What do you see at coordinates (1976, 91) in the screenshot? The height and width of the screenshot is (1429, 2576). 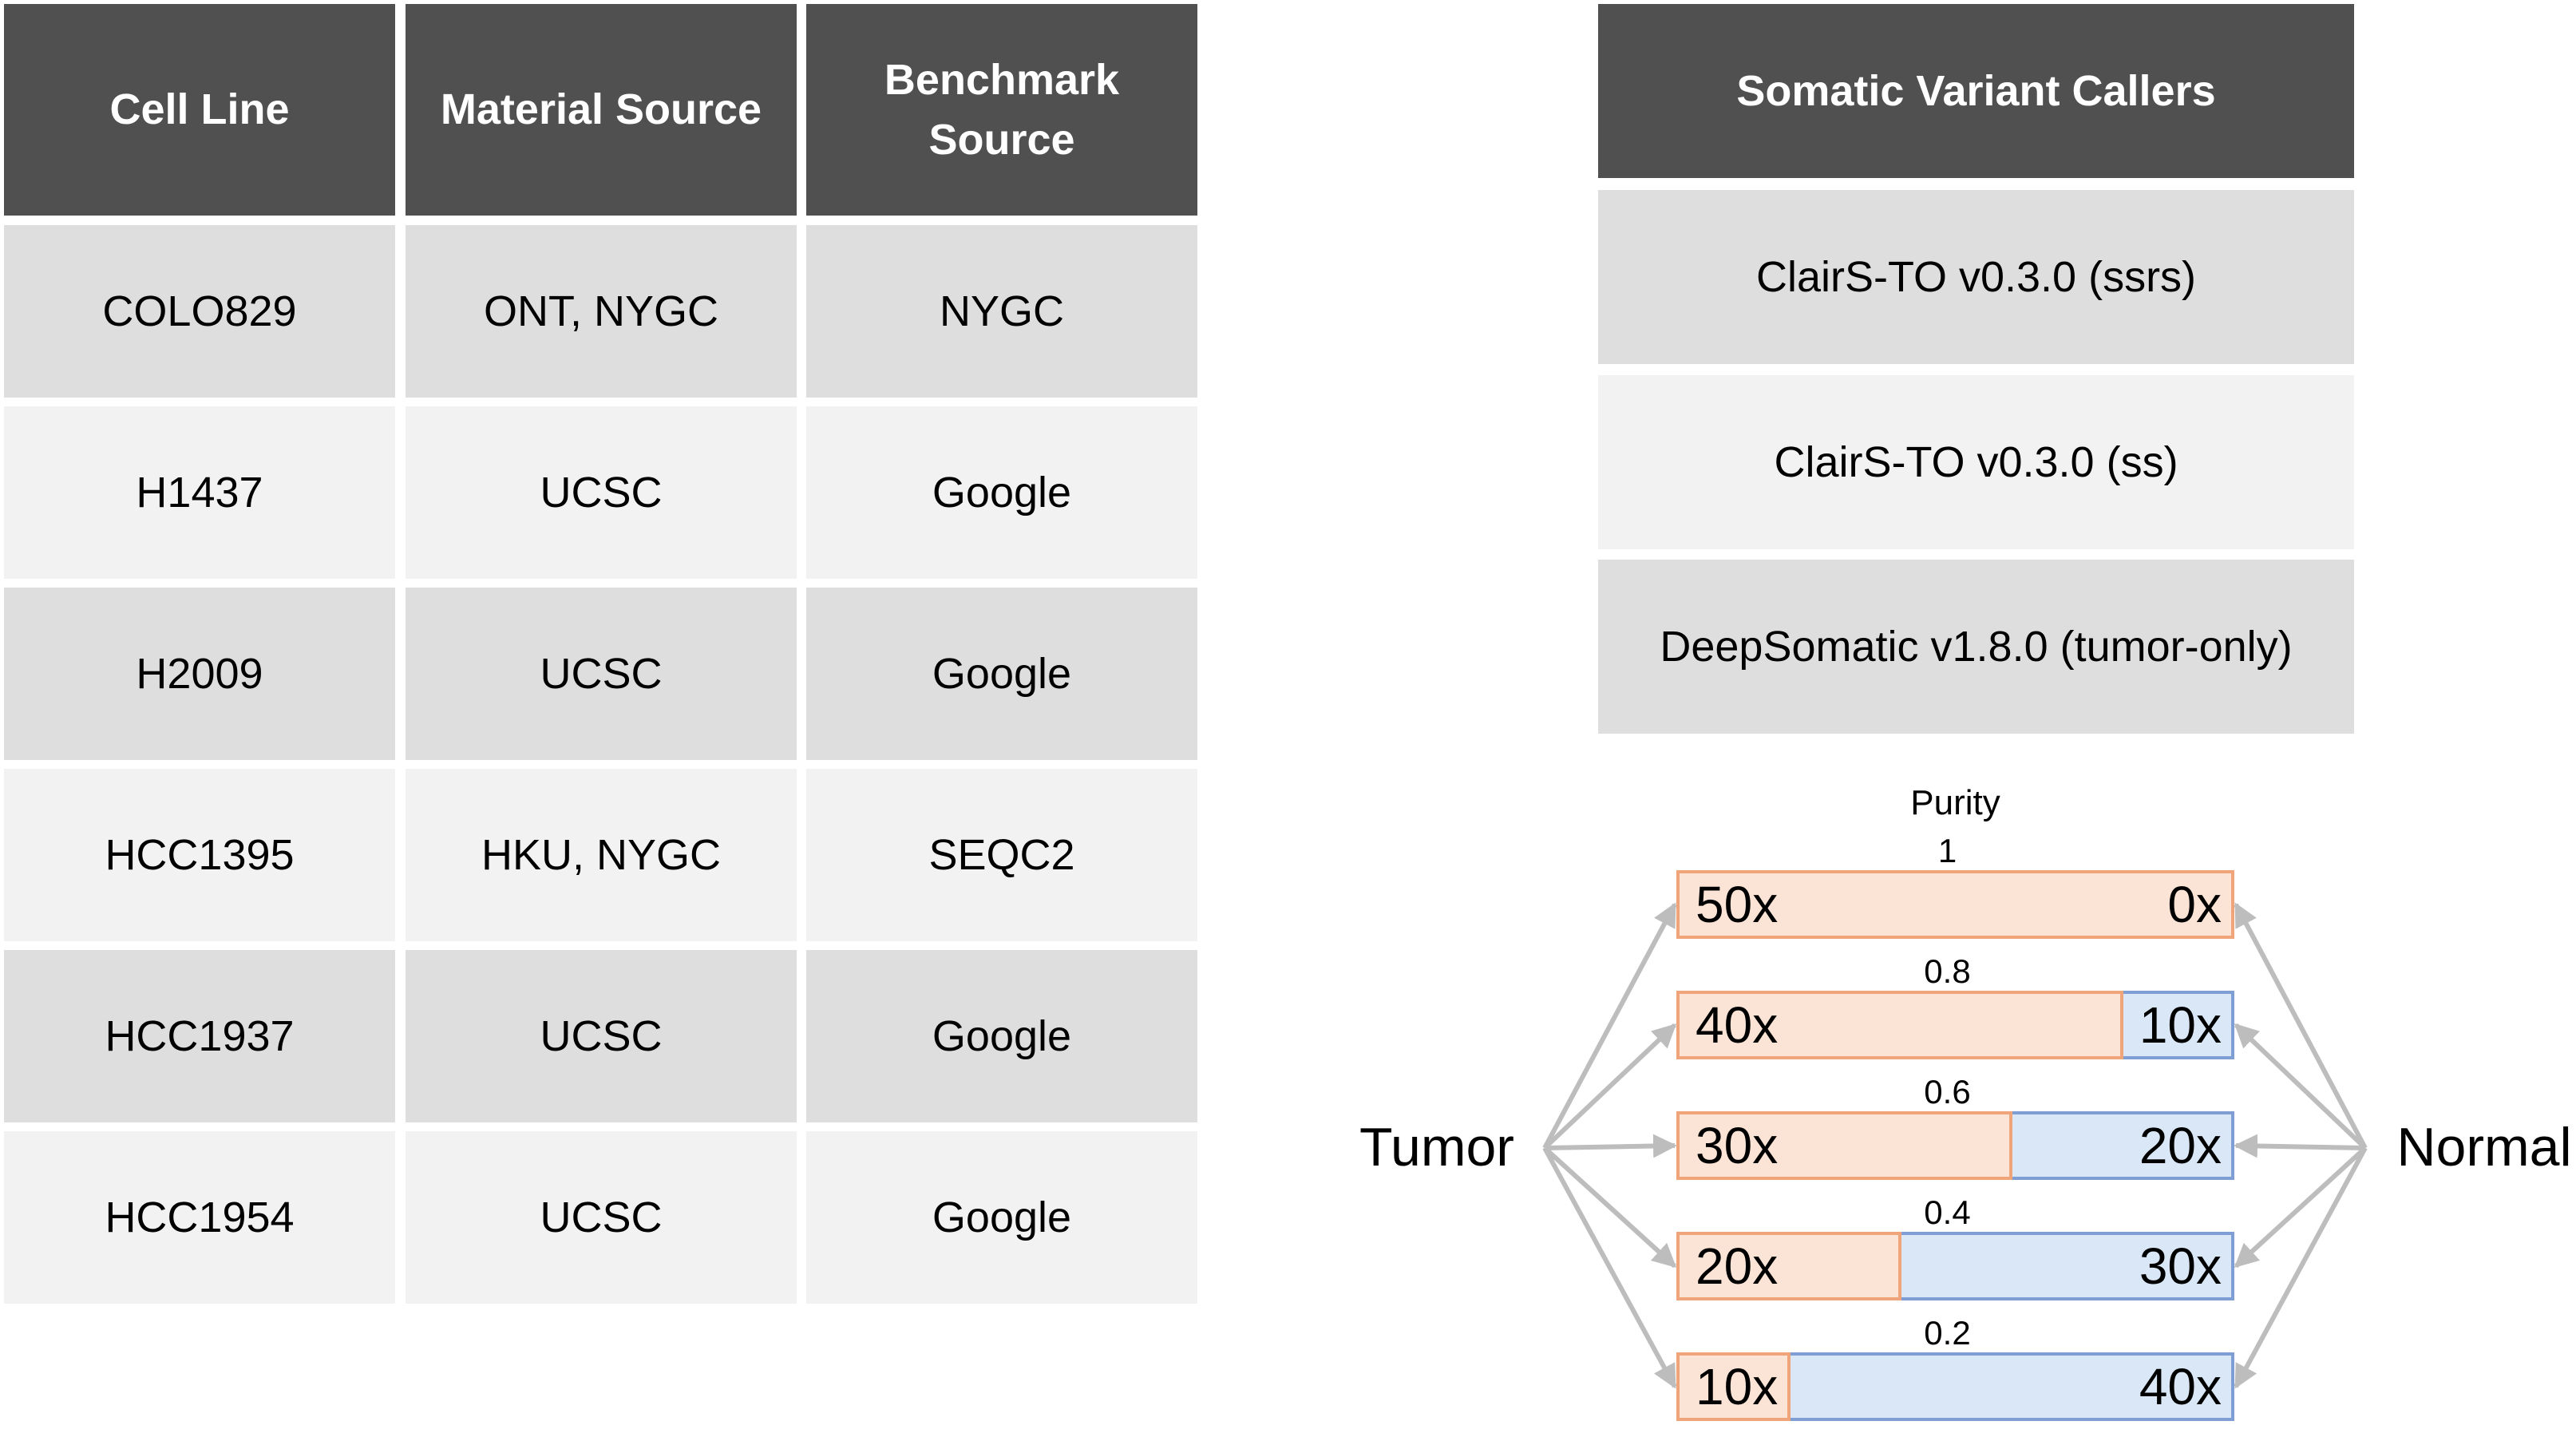 I see `header-somatic-variant-callers: Somatic Variant Callers` at bounding box center [1976, 91].